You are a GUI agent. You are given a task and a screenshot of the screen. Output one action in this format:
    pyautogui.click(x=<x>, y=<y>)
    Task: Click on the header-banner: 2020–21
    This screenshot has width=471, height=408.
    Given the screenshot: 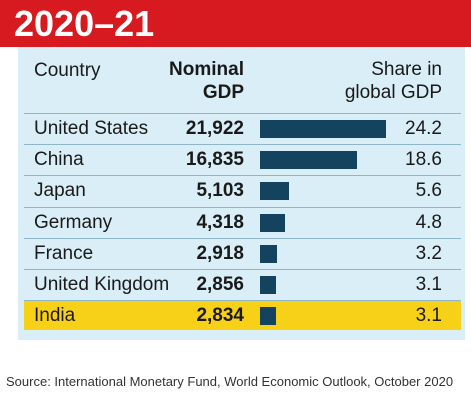 What is the action you would take?
    pyautogui.click(x=235, y=23)
    